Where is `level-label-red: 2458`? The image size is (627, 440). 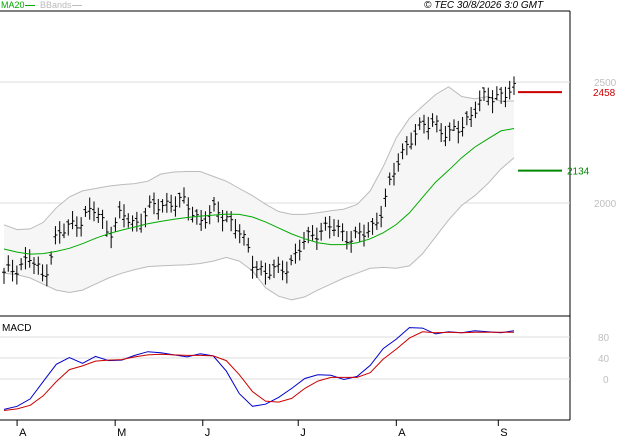 level-label-red: 2458 is located at coordinates (604, 93).